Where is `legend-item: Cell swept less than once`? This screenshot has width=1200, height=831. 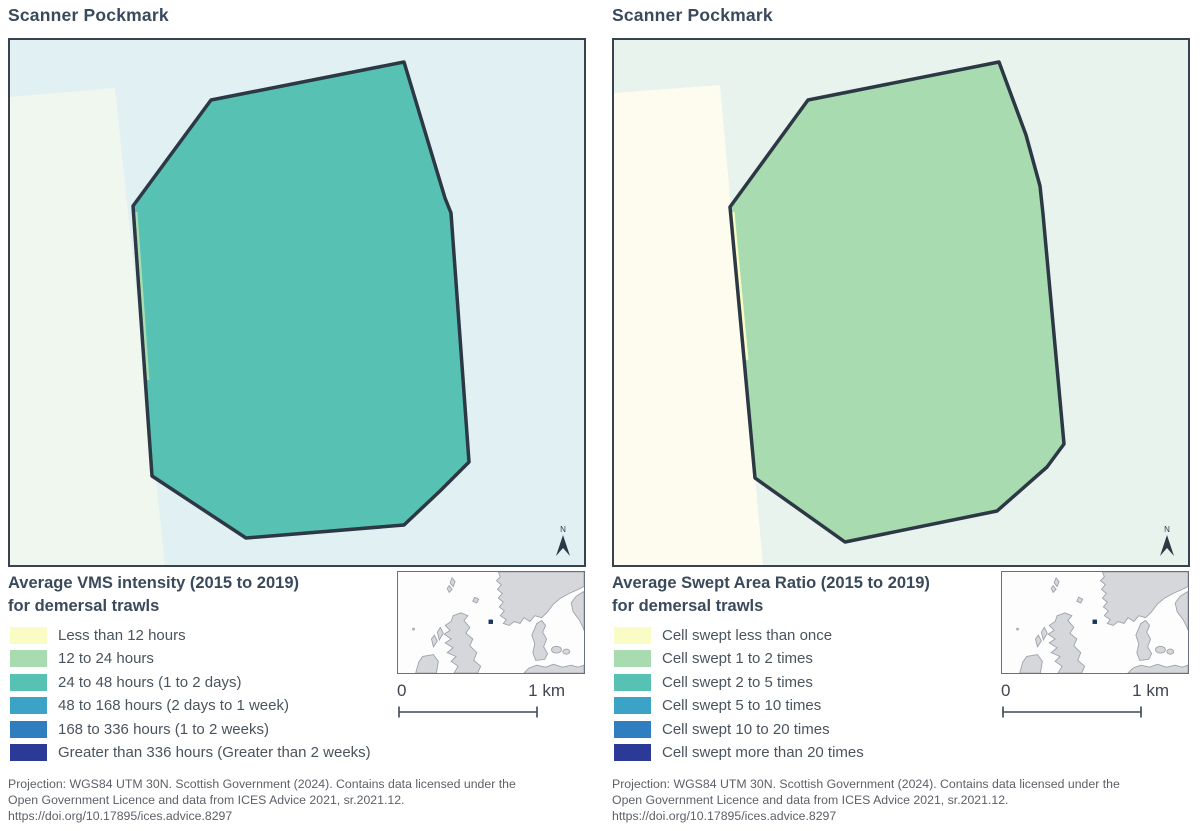
legend-item: Cell swept less than once is located at coordinates (739, 635).